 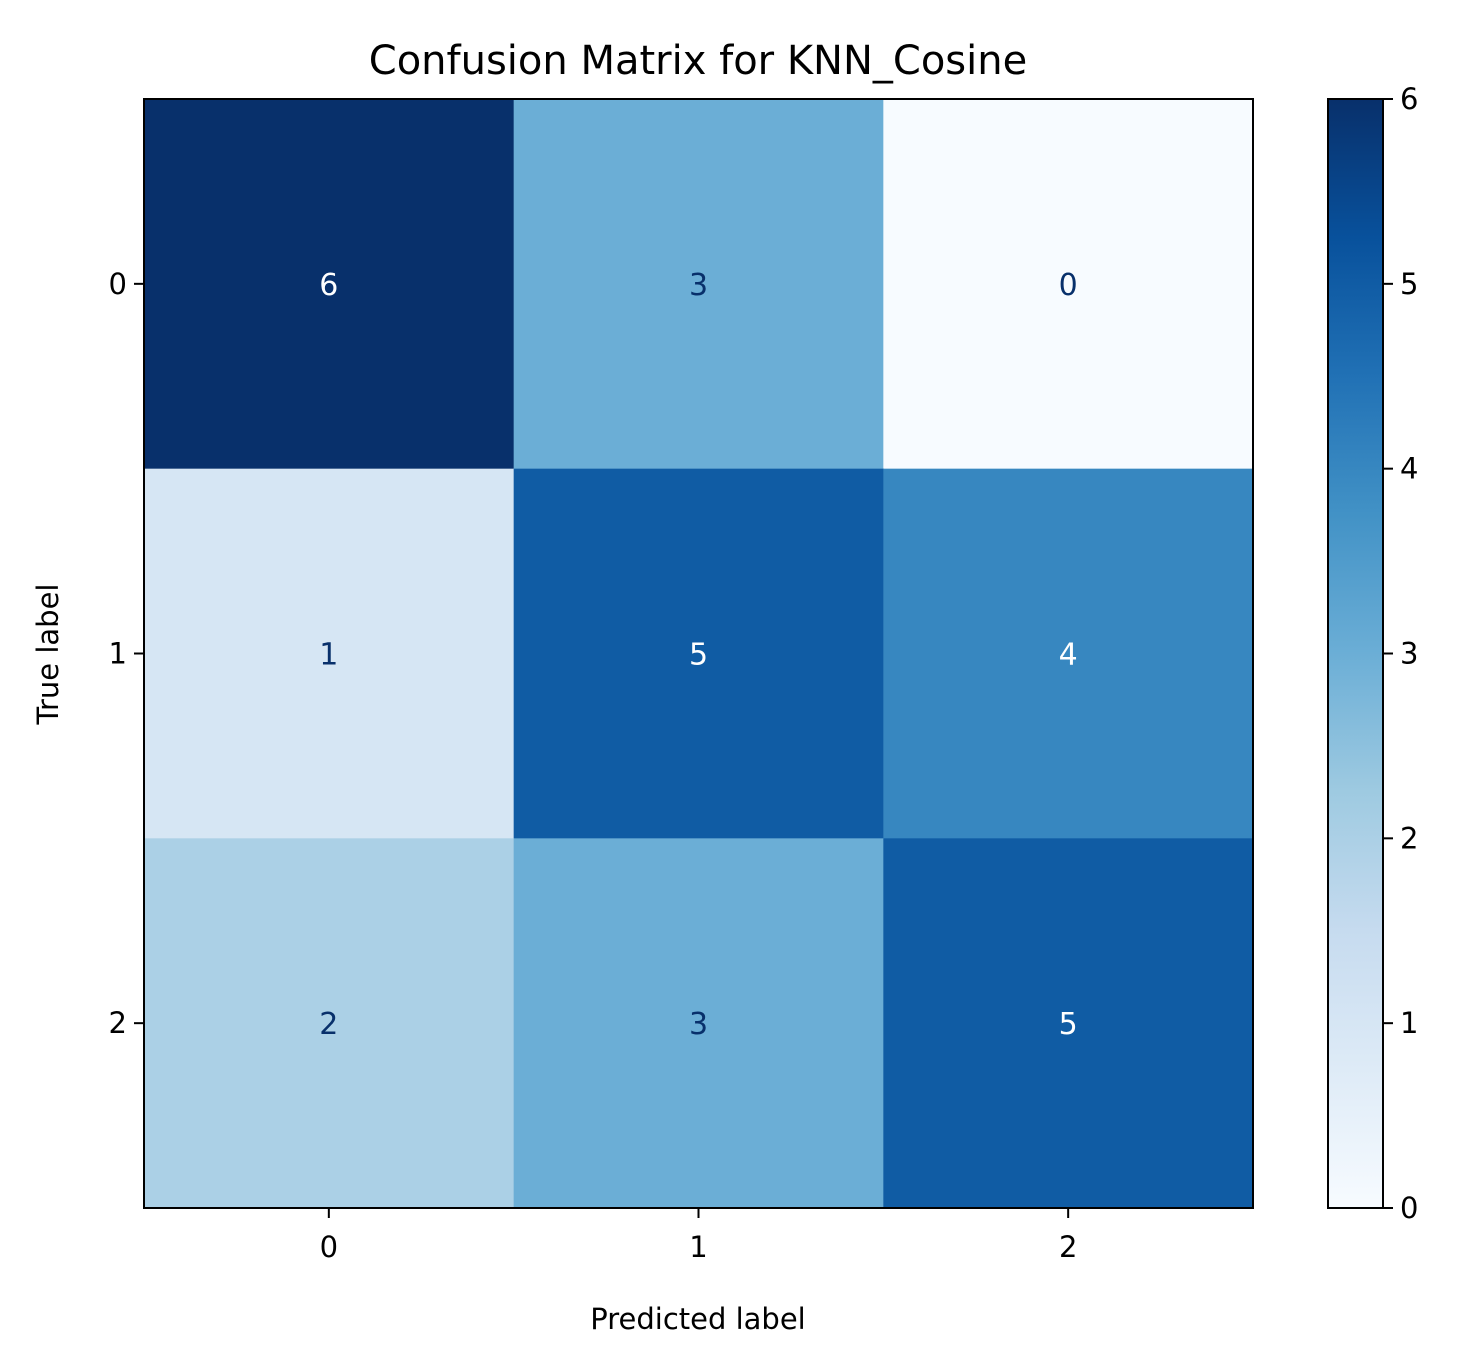 I want to click on colorbar, so click(x=1355, y=653).